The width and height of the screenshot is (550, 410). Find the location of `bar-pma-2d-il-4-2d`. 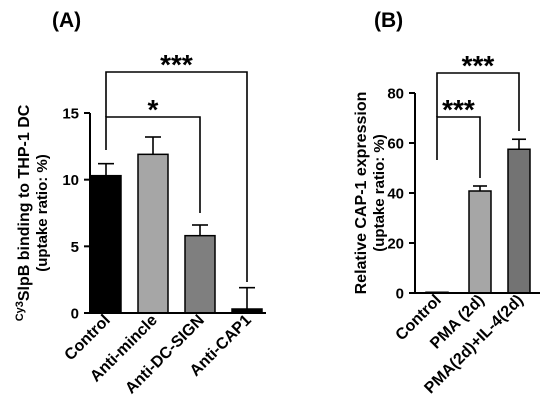

bar-pma-2d-il-4-2d is located at coordinates (519, 221).